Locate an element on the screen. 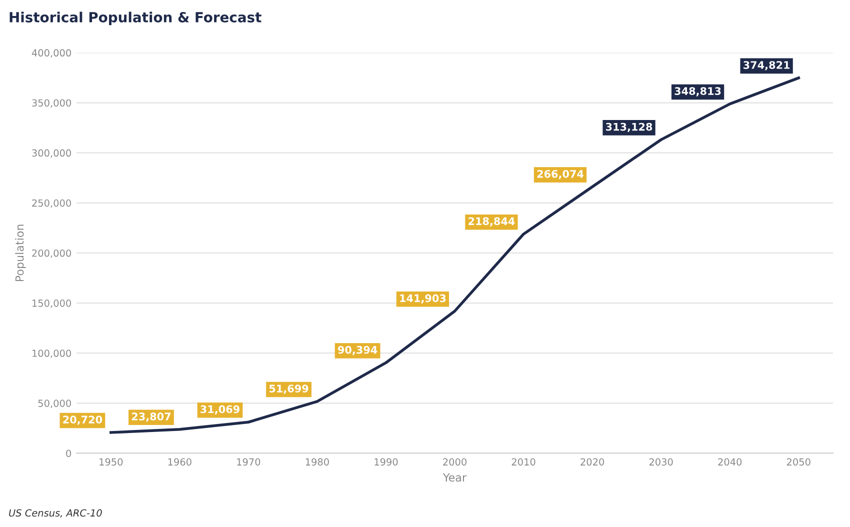 The image size is (850, 527). x-tick-label: 2030 is located at coordinates (661, 462).